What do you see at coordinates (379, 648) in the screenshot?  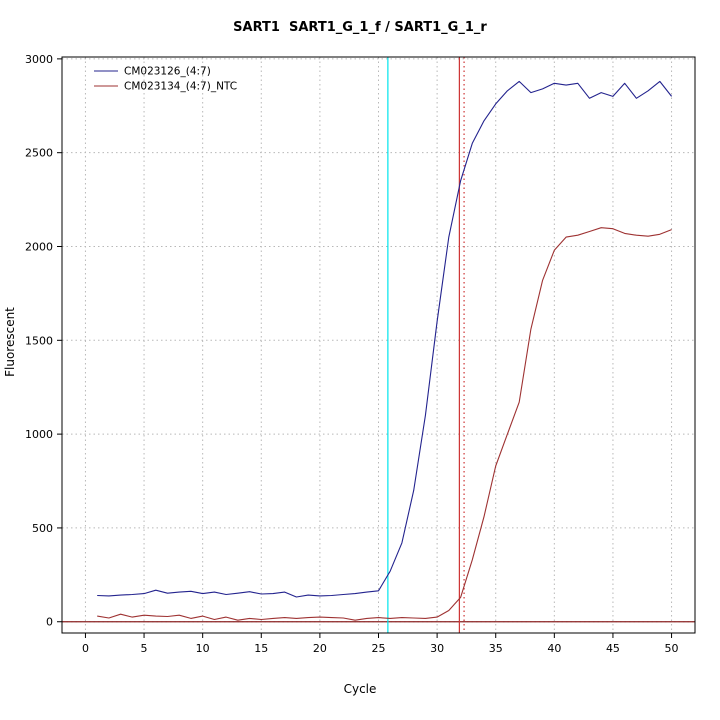 I see `x-tick-label: 25` at bounding box center [379, 648].